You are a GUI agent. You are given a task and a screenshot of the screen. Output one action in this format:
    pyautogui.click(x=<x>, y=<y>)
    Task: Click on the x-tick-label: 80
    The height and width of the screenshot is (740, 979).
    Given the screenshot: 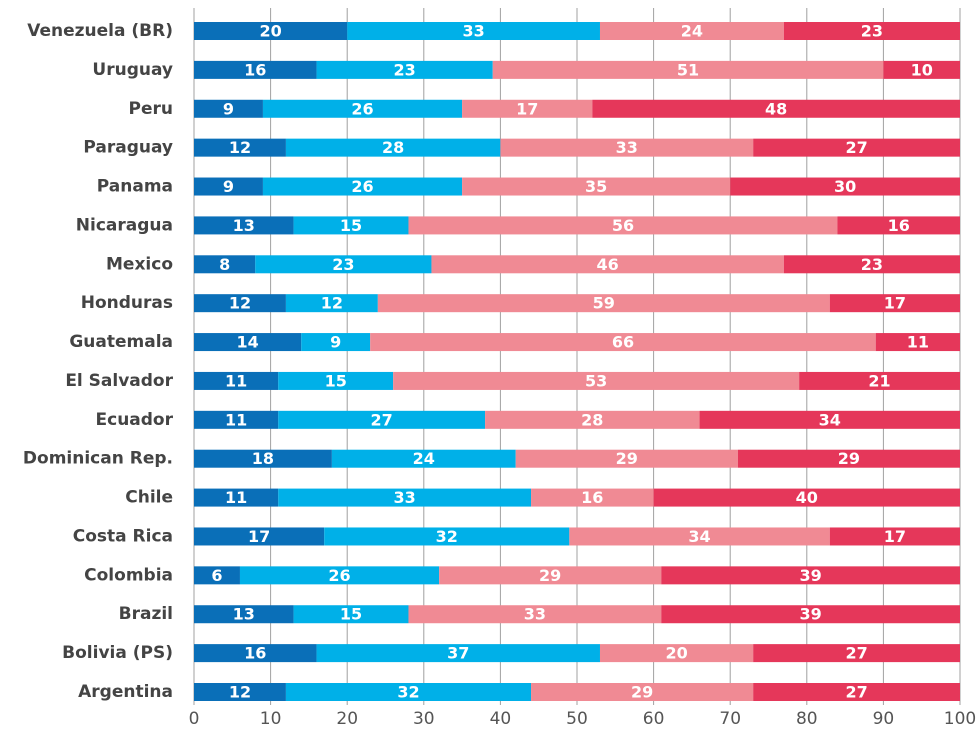 What is the action you would take?
    pyautogui.click(x=807, y=719)
    